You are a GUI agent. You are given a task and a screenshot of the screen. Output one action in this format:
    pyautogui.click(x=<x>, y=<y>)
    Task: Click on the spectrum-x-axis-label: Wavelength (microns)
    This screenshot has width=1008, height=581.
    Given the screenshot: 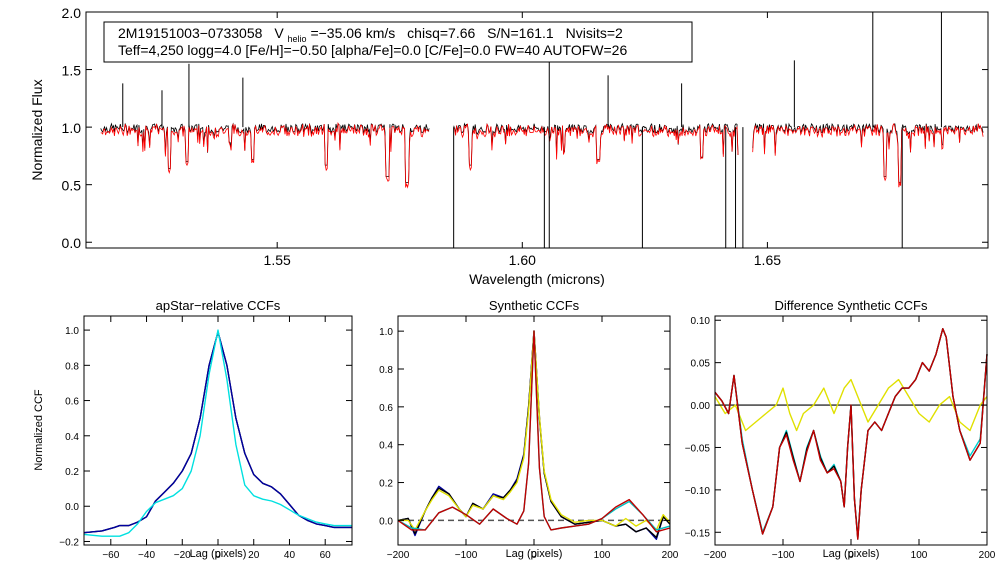 What is the action you would take?
    pyautogui.click(x=537, y=279)
    